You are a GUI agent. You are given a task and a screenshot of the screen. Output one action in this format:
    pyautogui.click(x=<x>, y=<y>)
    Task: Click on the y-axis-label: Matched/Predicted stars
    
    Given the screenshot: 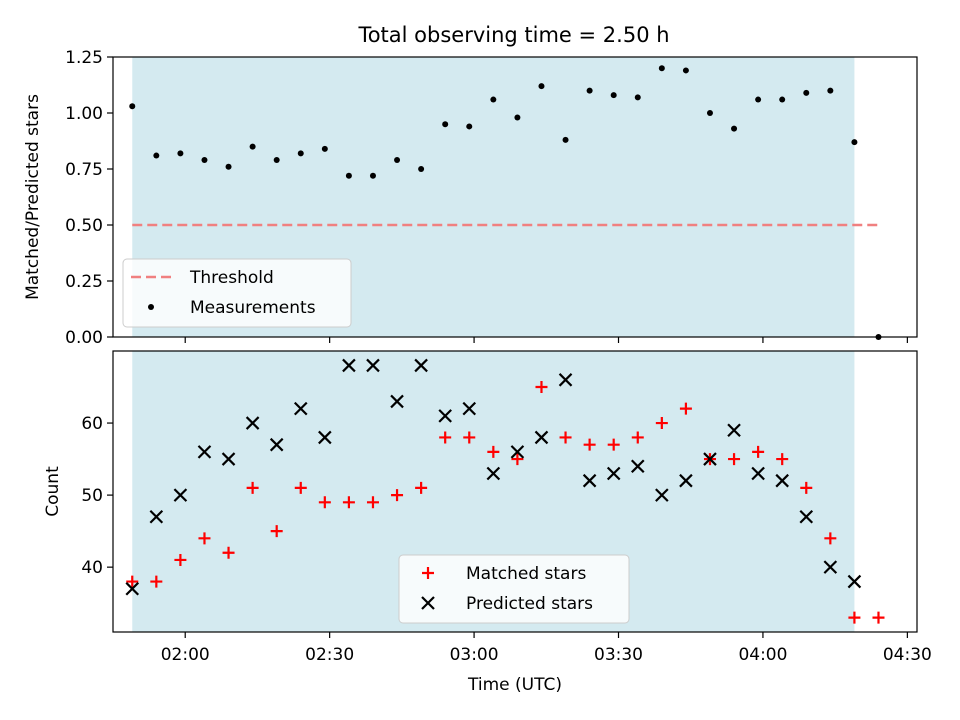 What is the action you would take?
    pyautogui.click(x=33, y=197)
    